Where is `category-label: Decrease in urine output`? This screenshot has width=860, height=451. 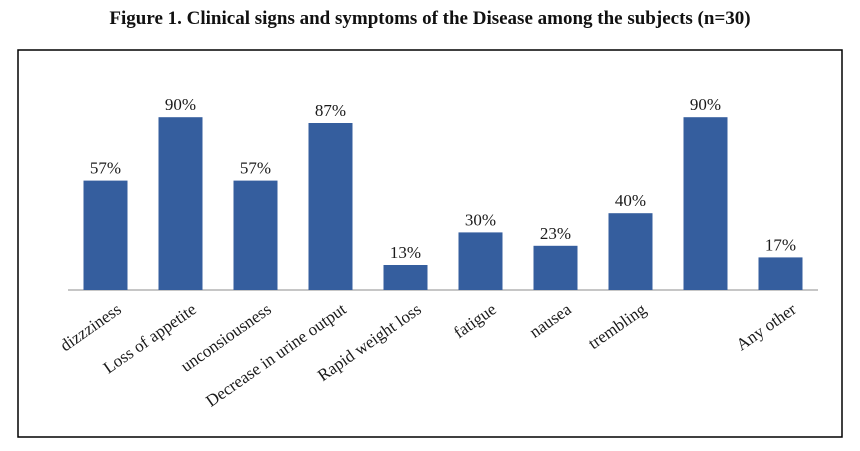 category-label: Decrease in urine output is located at coordinates (276, 354).